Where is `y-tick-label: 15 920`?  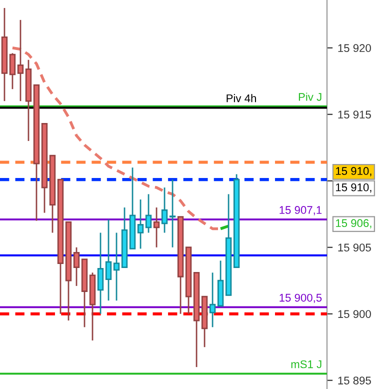 y-tick-label: 15 920 is located at coordinates (354, 48).